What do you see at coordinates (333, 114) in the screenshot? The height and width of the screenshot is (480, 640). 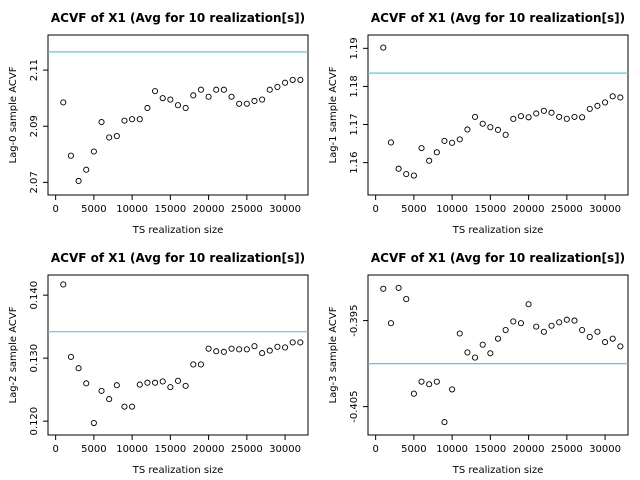 I see `y-axis-label: Lag-1 sample ACVF` at bounding box center [333, 114].